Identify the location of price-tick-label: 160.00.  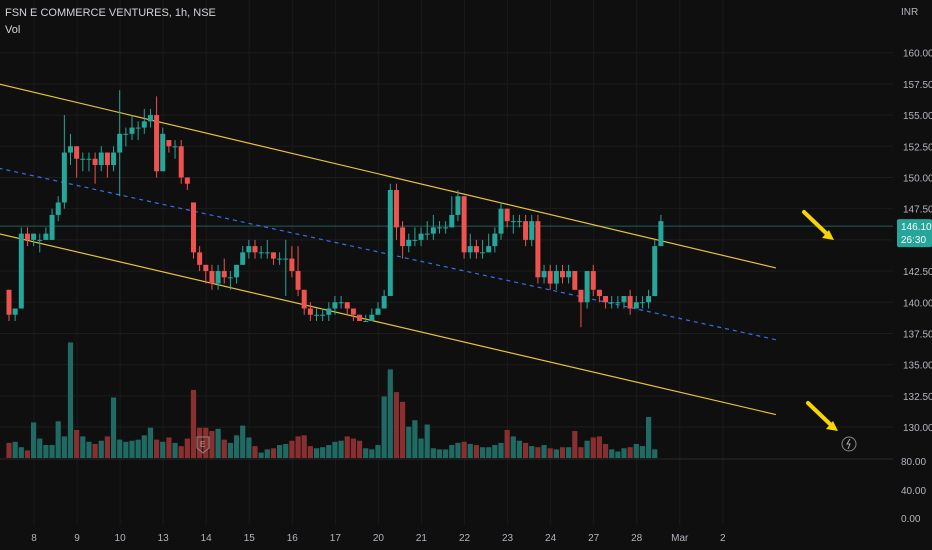
(917, 54).